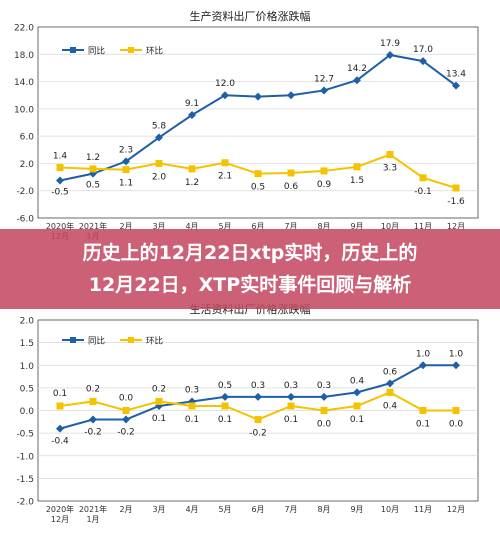 The height and width of the screenshot is (541, 500). I want to click on data-label: -0.4, so click(60, 442).